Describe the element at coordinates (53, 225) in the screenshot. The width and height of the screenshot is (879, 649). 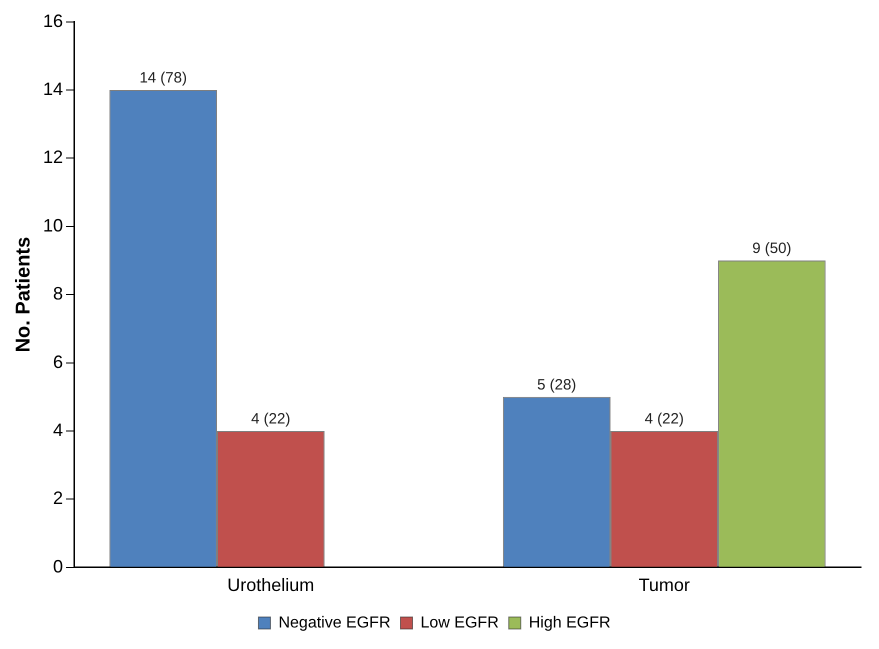
I see `y-tick-label: 10` at that location.